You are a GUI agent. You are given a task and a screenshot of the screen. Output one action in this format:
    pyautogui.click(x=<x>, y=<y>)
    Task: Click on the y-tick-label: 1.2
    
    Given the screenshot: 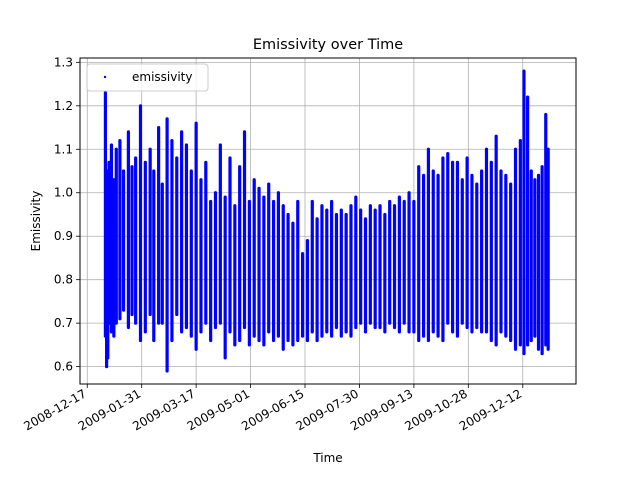 What is the action you would take?
    pyautogui.click(x=63, y=106)
    